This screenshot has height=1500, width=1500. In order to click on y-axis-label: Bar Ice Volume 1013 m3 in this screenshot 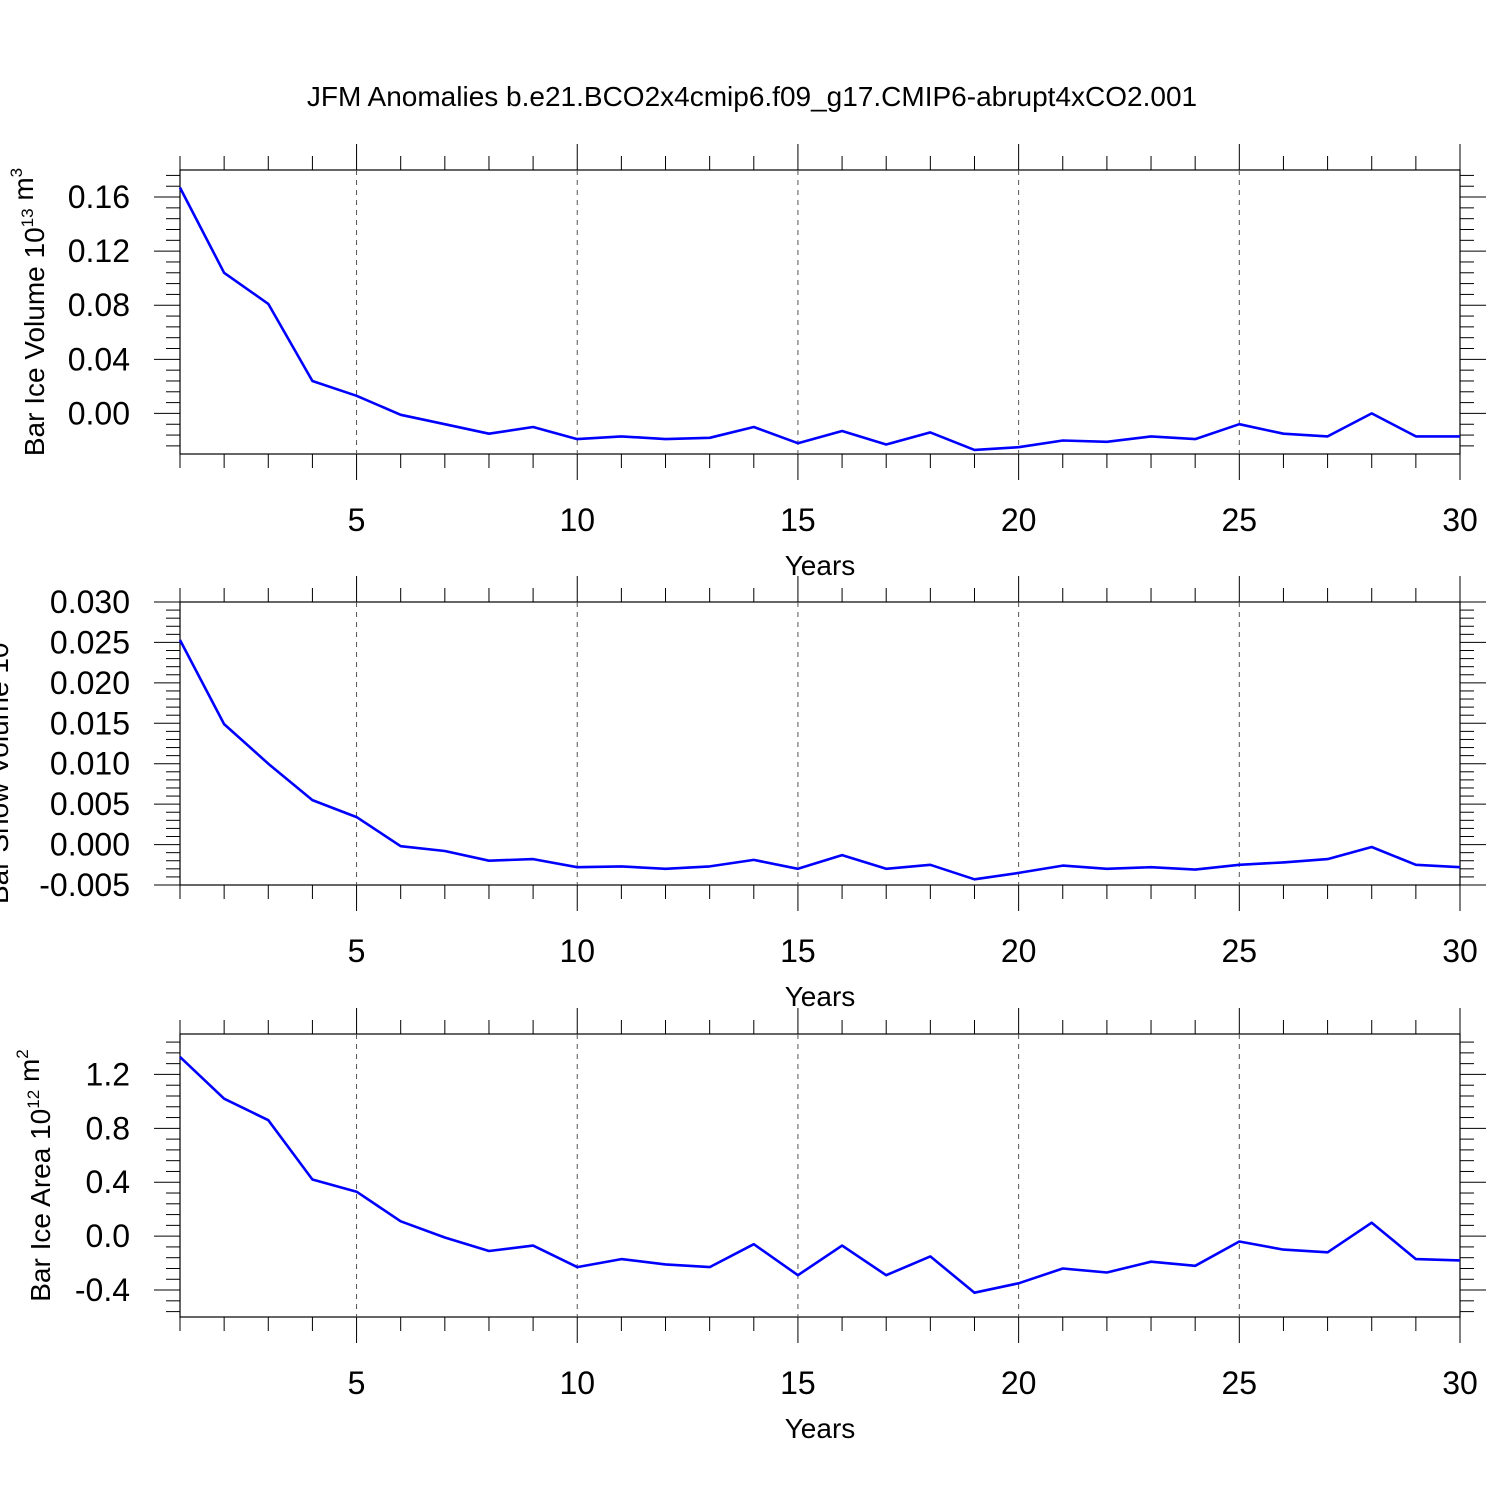, I will do `click(28, 312)`.